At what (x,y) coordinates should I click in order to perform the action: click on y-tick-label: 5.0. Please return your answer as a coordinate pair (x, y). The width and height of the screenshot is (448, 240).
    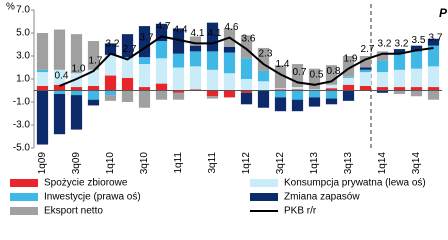
    Looking at the image, I should click on (23, 33).